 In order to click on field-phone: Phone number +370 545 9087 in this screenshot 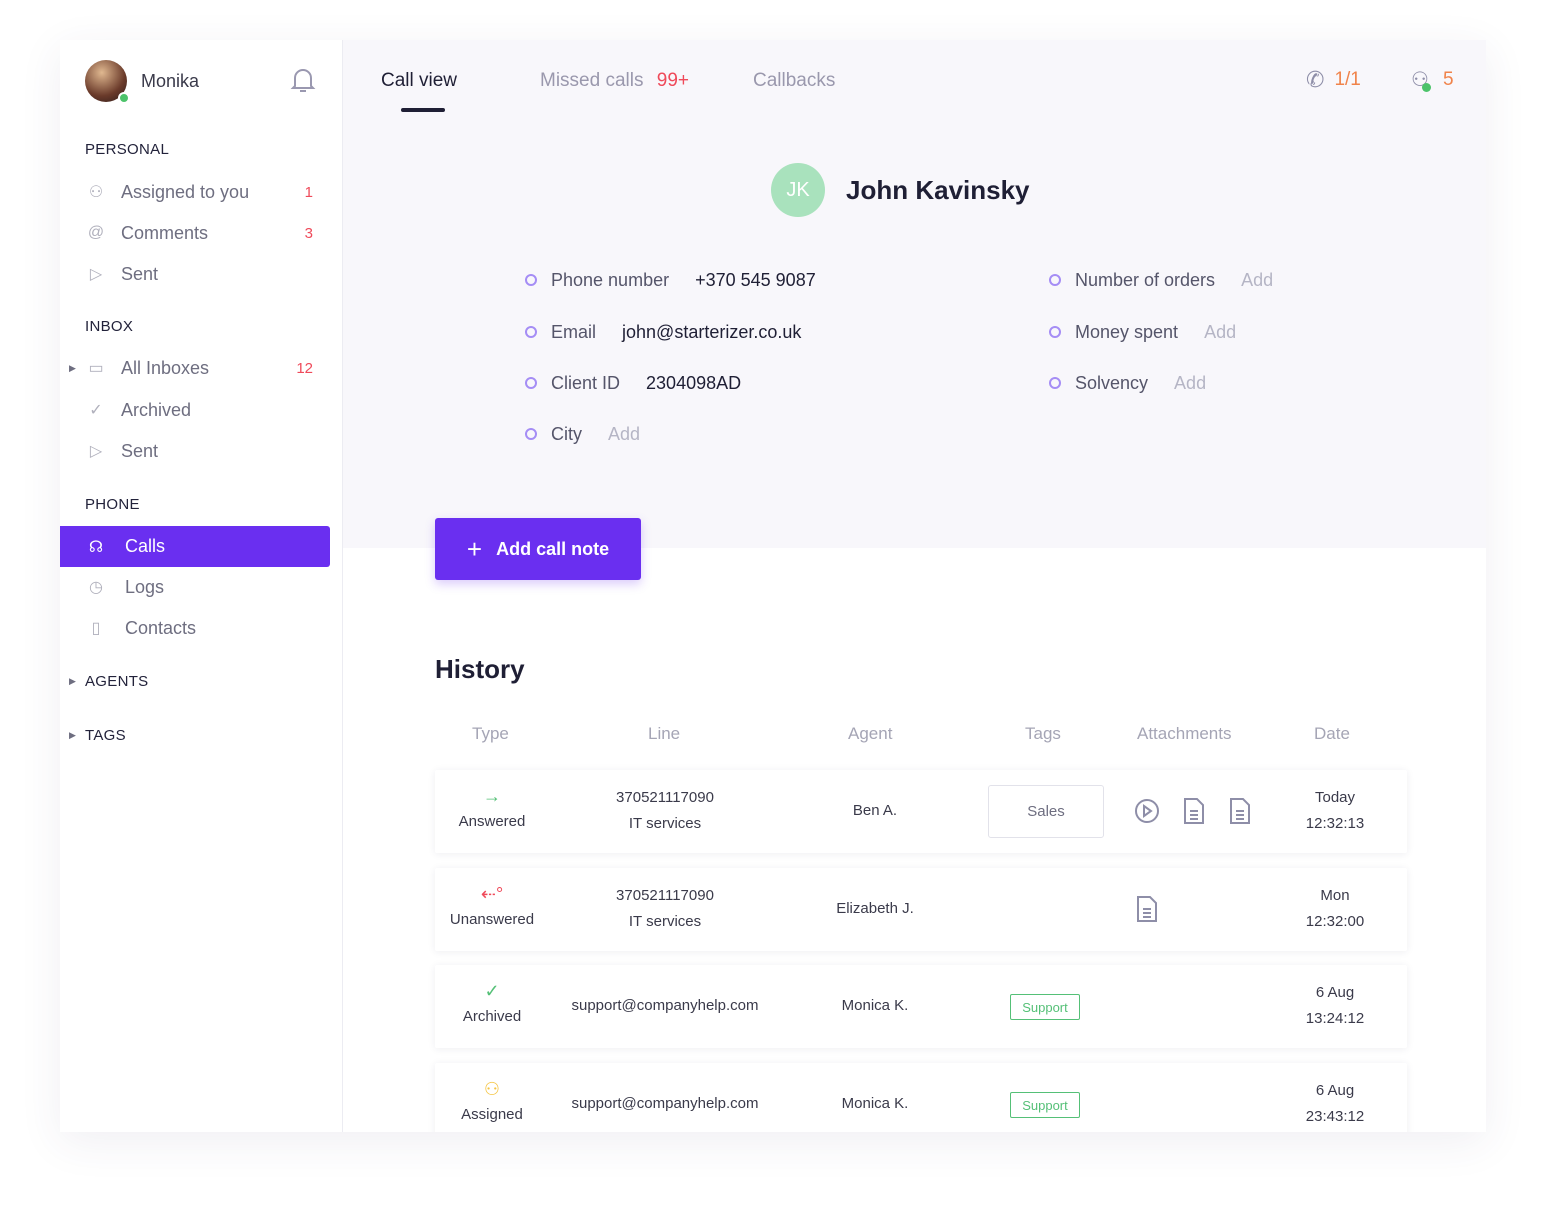, I will do `click(670, 280)`.